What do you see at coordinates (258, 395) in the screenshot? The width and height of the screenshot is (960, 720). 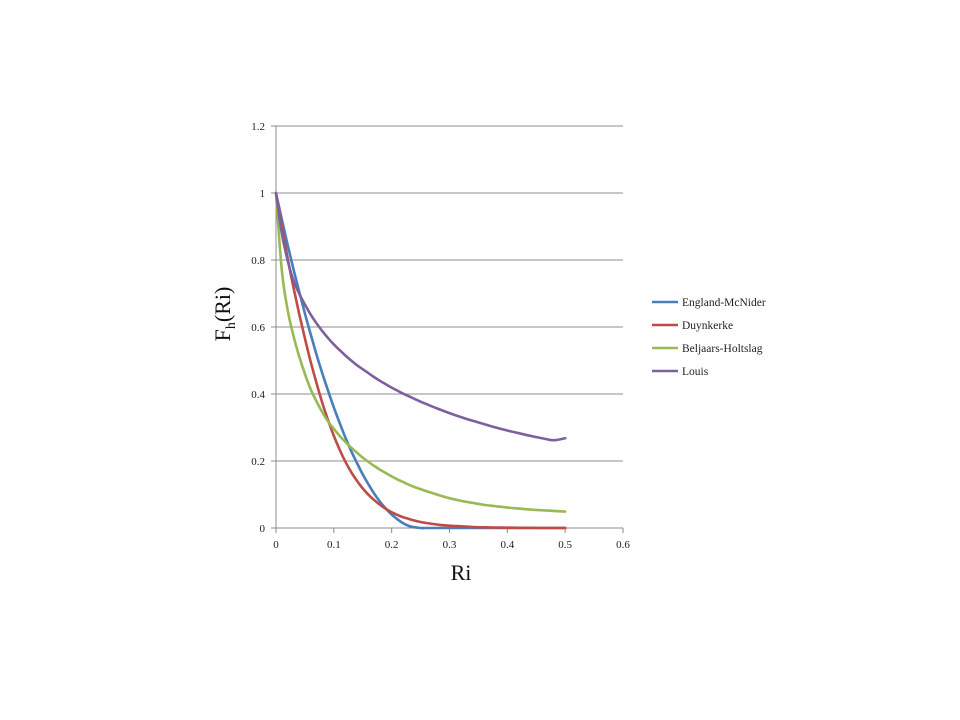 I see `y-tick-label: 0.4` at bounding box center [258, 395].